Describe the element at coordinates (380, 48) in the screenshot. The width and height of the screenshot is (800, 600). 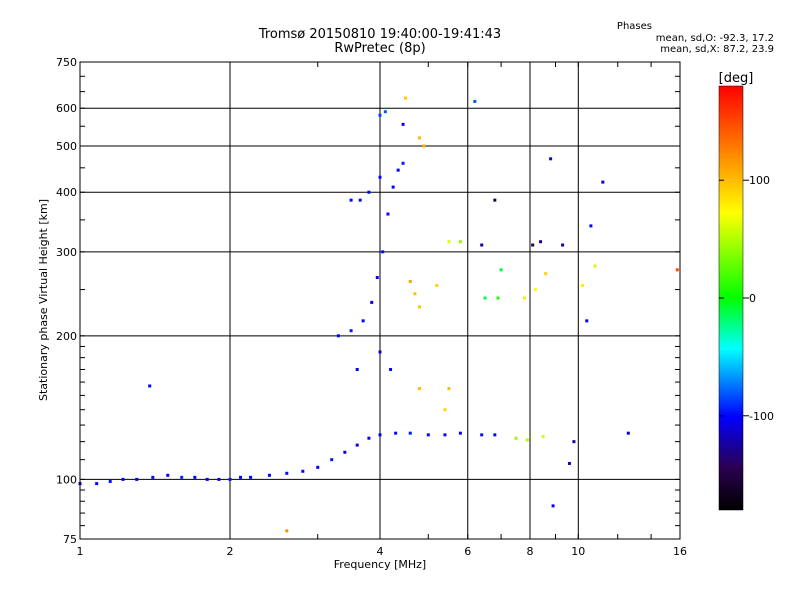
I see `chart-subtitle: RwPretec (8p)` at that location.